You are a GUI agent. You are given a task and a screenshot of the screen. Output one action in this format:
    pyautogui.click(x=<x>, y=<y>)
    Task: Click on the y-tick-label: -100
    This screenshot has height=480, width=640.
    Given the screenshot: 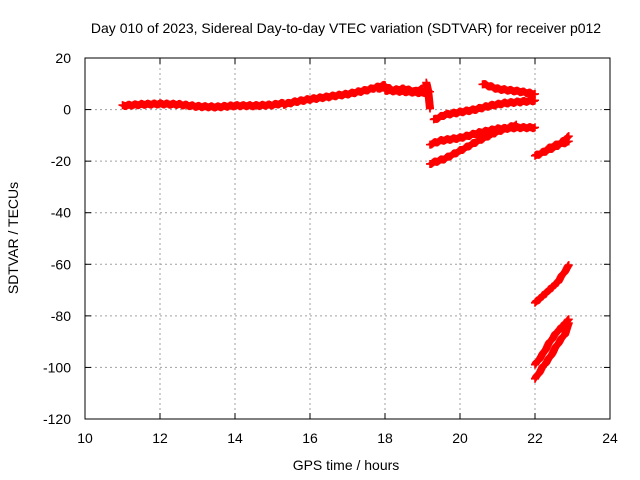 What is the action you would take?
    pyautogui.click(x=57, y=367)
    